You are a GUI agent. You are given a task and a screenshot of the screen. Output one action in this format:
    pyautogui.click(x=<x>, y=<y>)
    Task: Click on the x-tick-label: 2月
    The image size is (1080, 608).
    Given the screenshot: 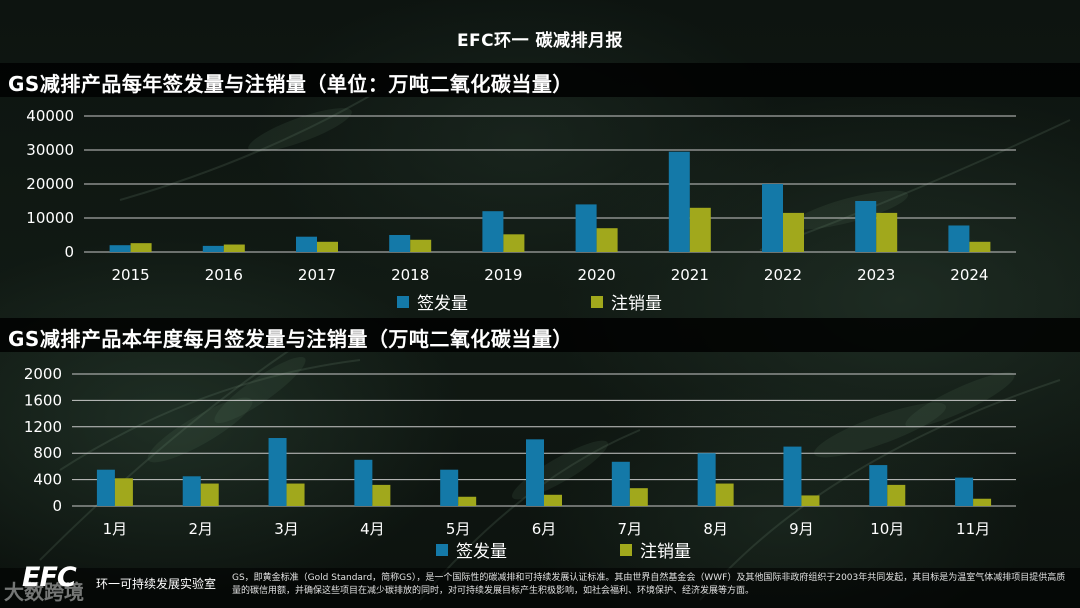 What is the action you would take?
    pyautogui.click(x=200, y=529)
    